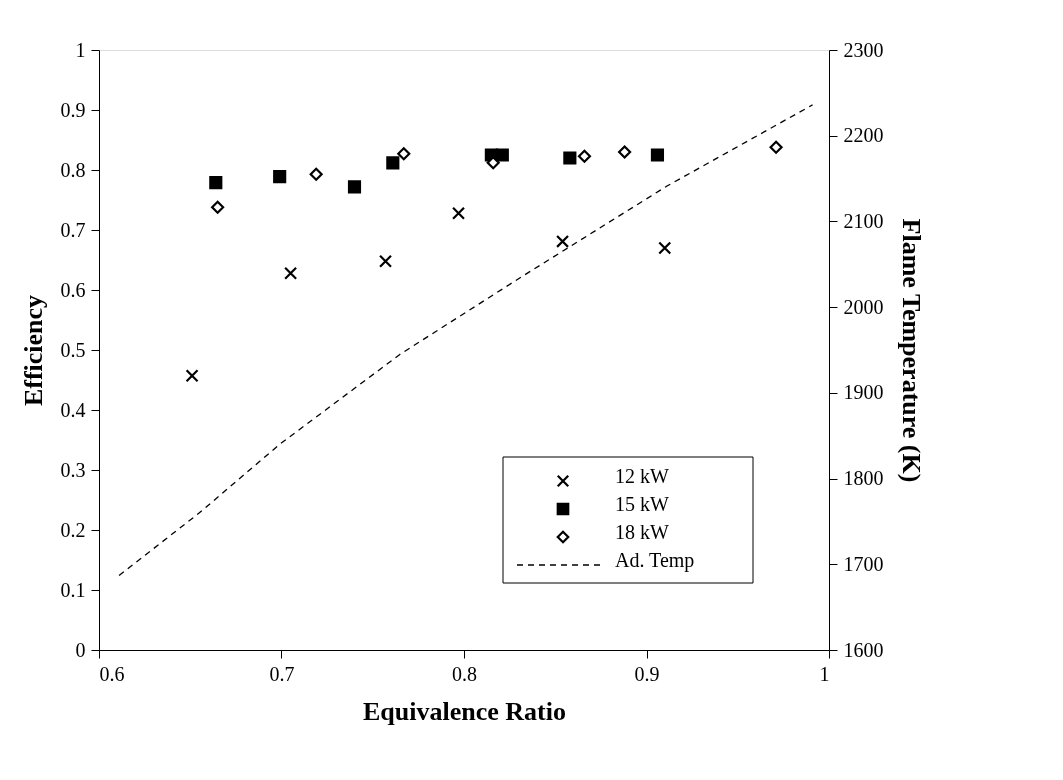 The height and width of the screenshot is (780, 1063). I want to click on x-tick-label: 0.9, so click(647, 673).